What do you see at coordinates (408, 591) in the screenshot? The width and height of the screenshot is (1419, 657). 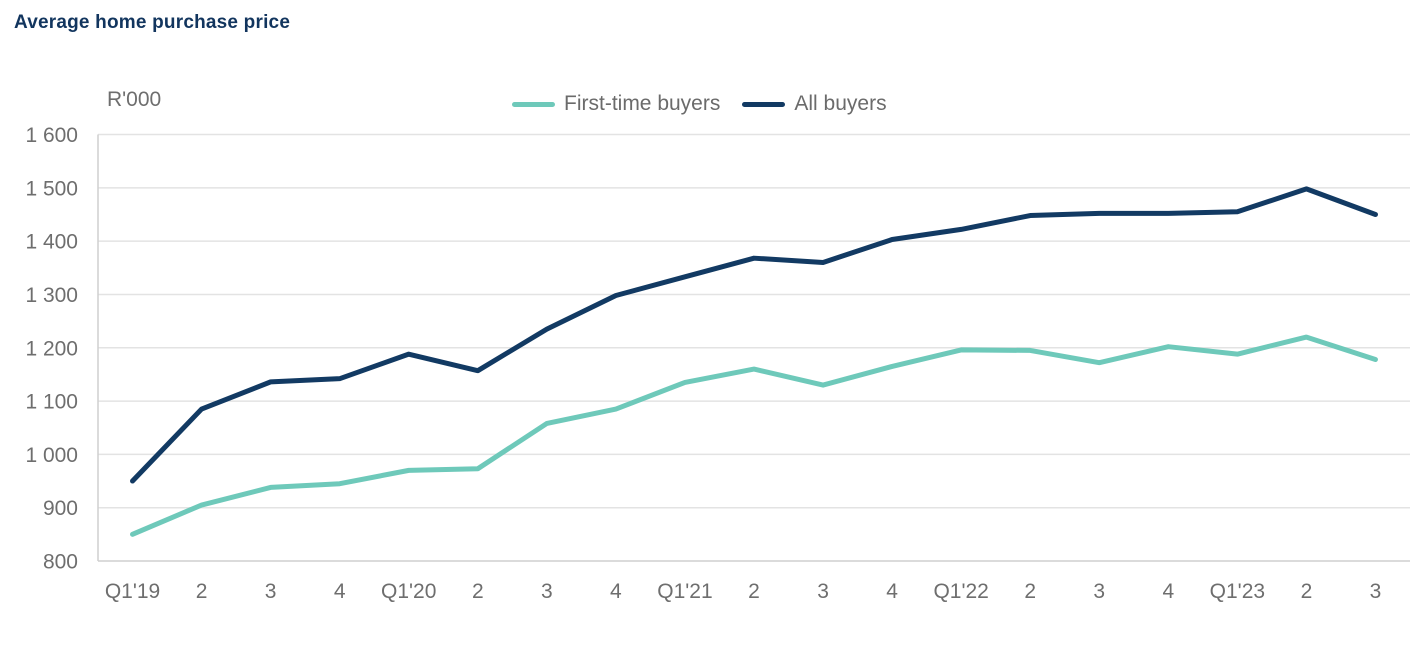 I see `x-tick-label: Q1'20` at bounding box center [408, 591].